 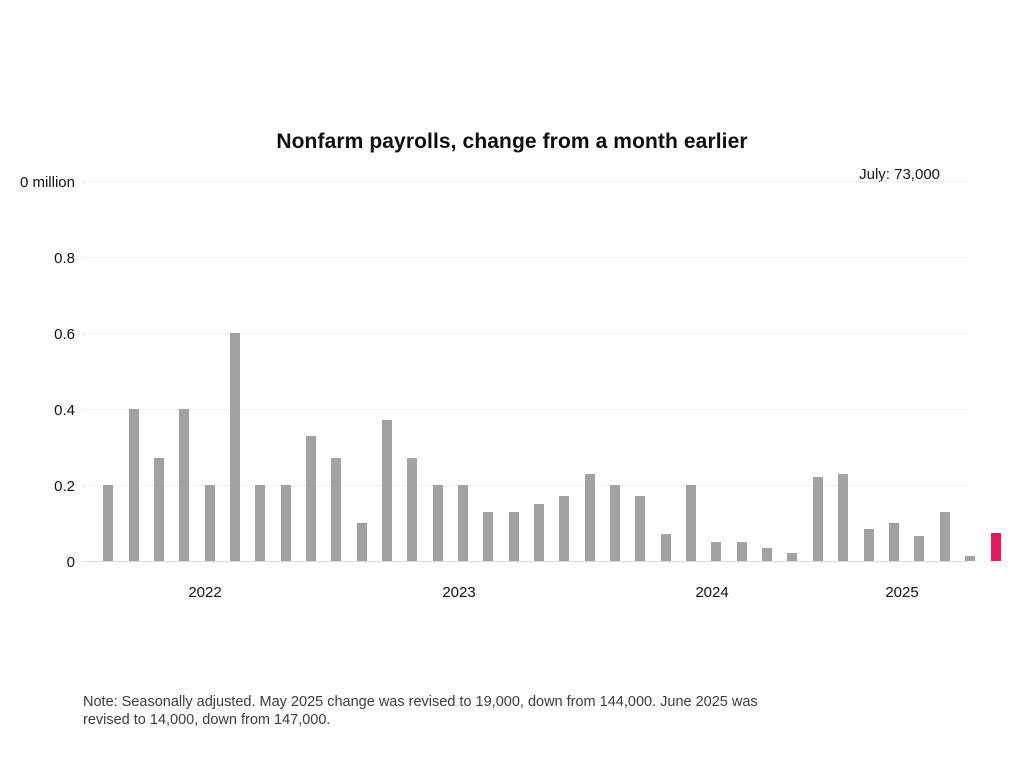 I want to click on bar-july-2025-highlight, so click(x=996, y=547).